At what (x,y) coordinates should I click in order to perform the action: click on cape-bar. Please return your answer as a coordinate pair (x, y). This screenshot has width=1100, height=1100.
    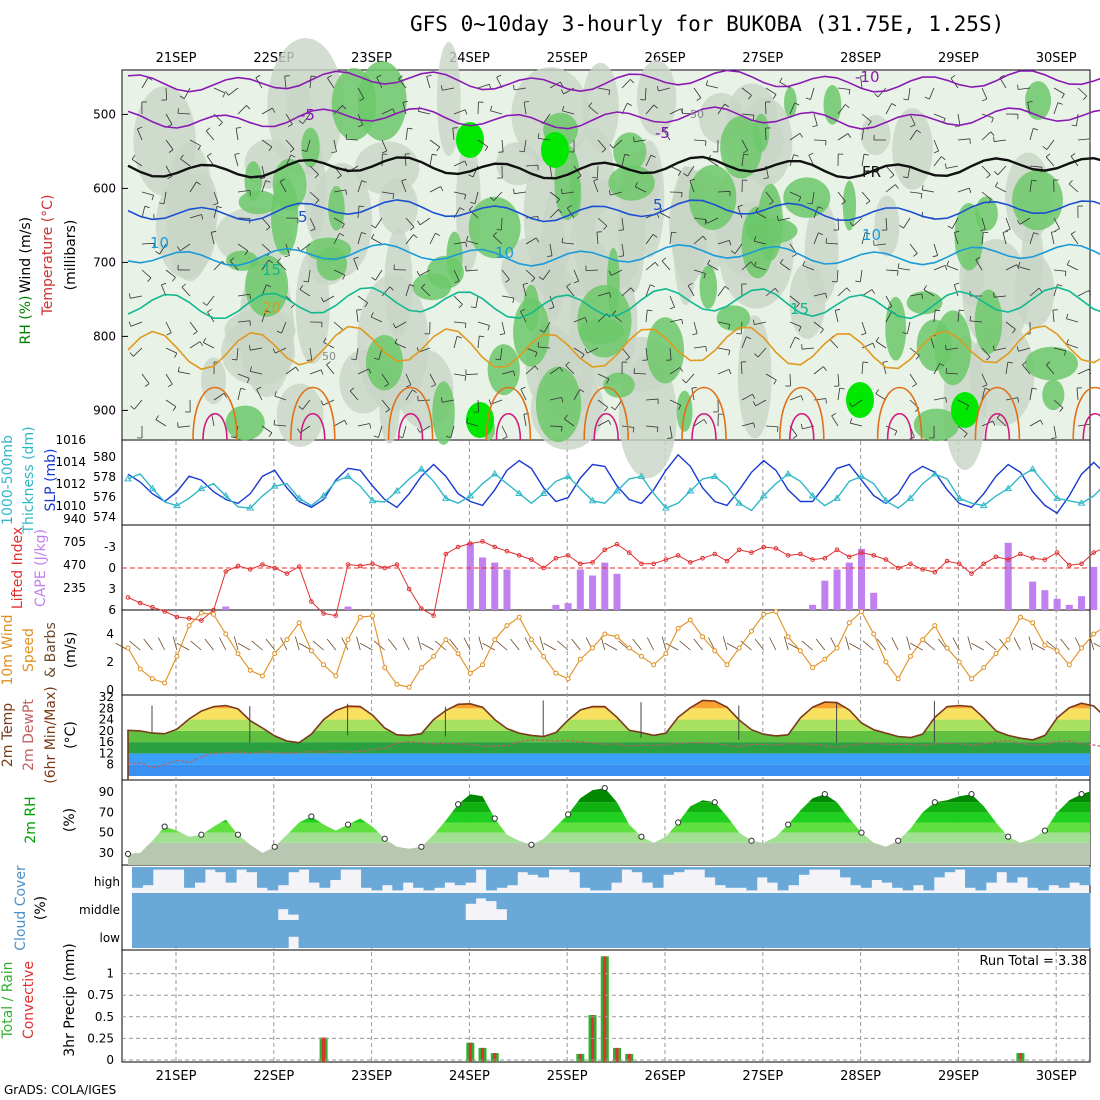
    Looking at the image, I should click on (874, 601).